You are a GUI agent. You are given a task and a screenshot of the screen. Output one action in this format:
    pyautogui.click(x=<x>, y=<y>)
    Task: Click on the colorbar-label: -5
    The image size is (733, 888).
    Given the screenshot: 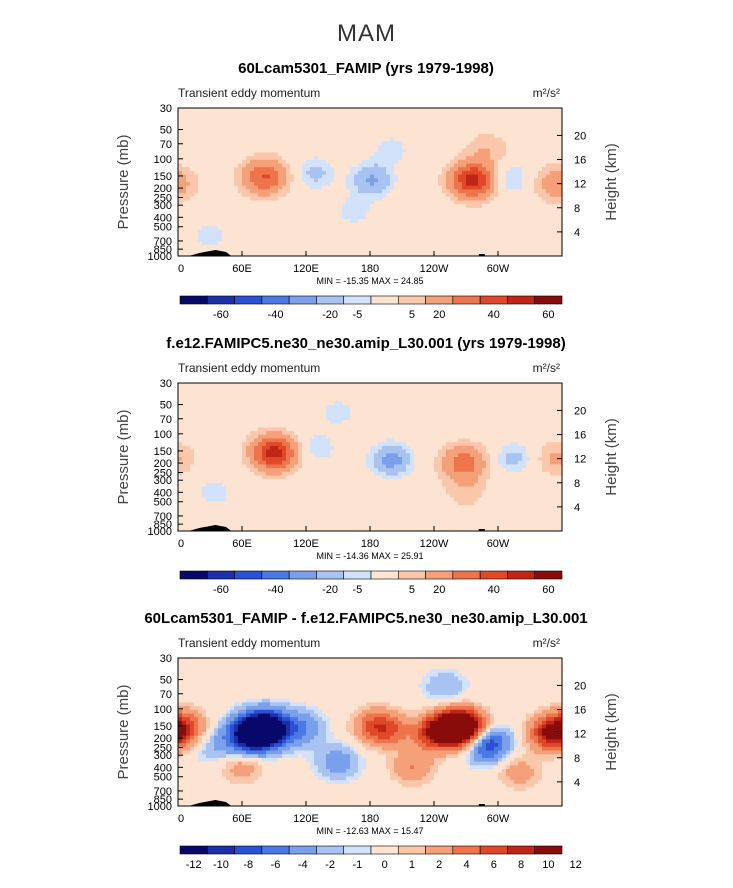 What is the action you would take?
    pyautogui.click(x=357, y=315)
    